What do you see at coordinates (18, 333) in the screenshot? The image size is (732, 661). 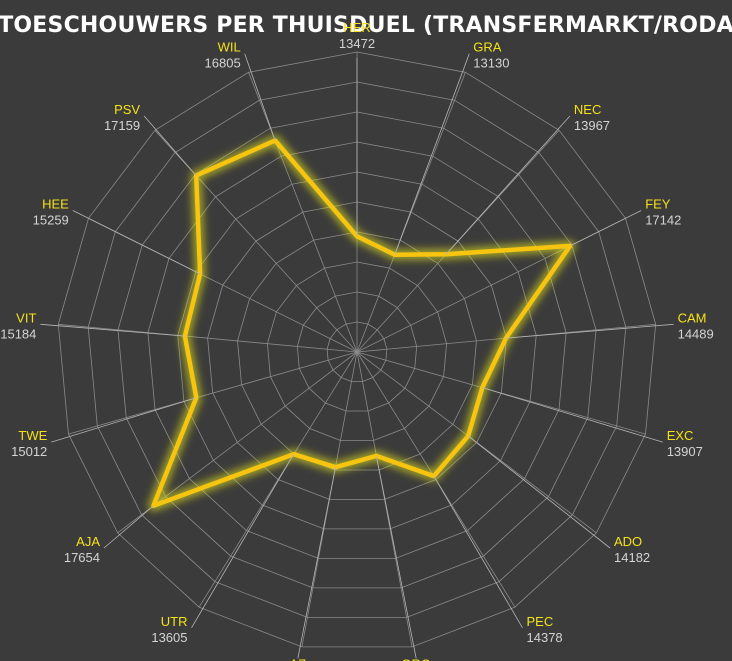 I see `value-label-vit: 15184` at bounding box center [18, 333].